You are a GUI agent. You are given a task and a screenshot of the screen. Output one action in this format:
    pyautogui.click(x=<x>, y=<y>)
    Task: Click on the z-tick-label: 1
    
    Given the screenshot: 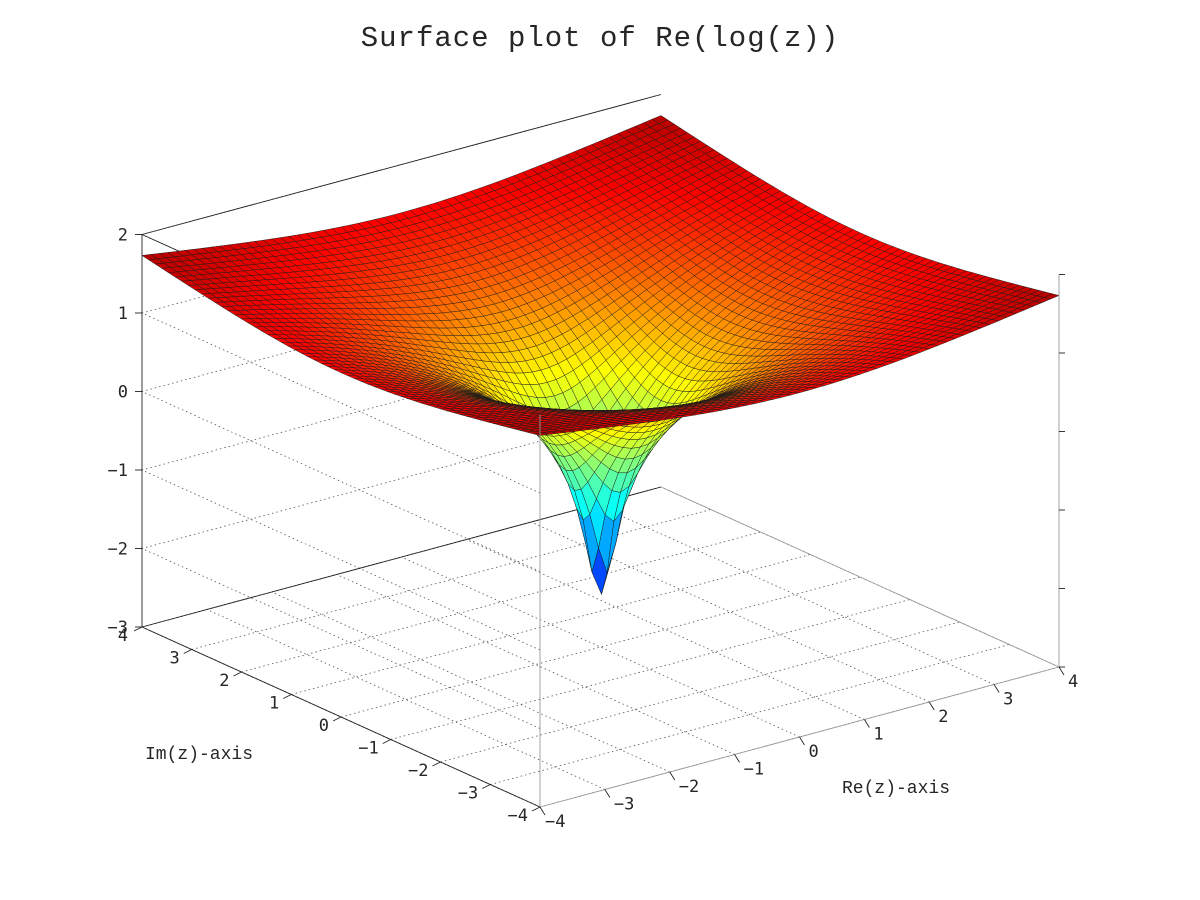 What is the action you would take?
    pyautogui.click(x=123, y=314)
    